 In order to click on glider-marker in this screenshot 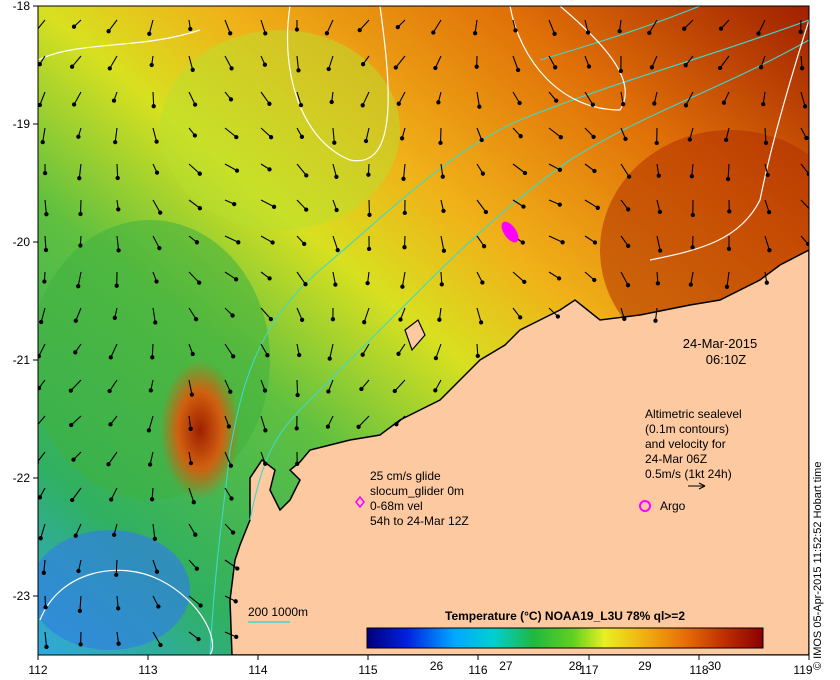, I will do `click(360, 502)`.